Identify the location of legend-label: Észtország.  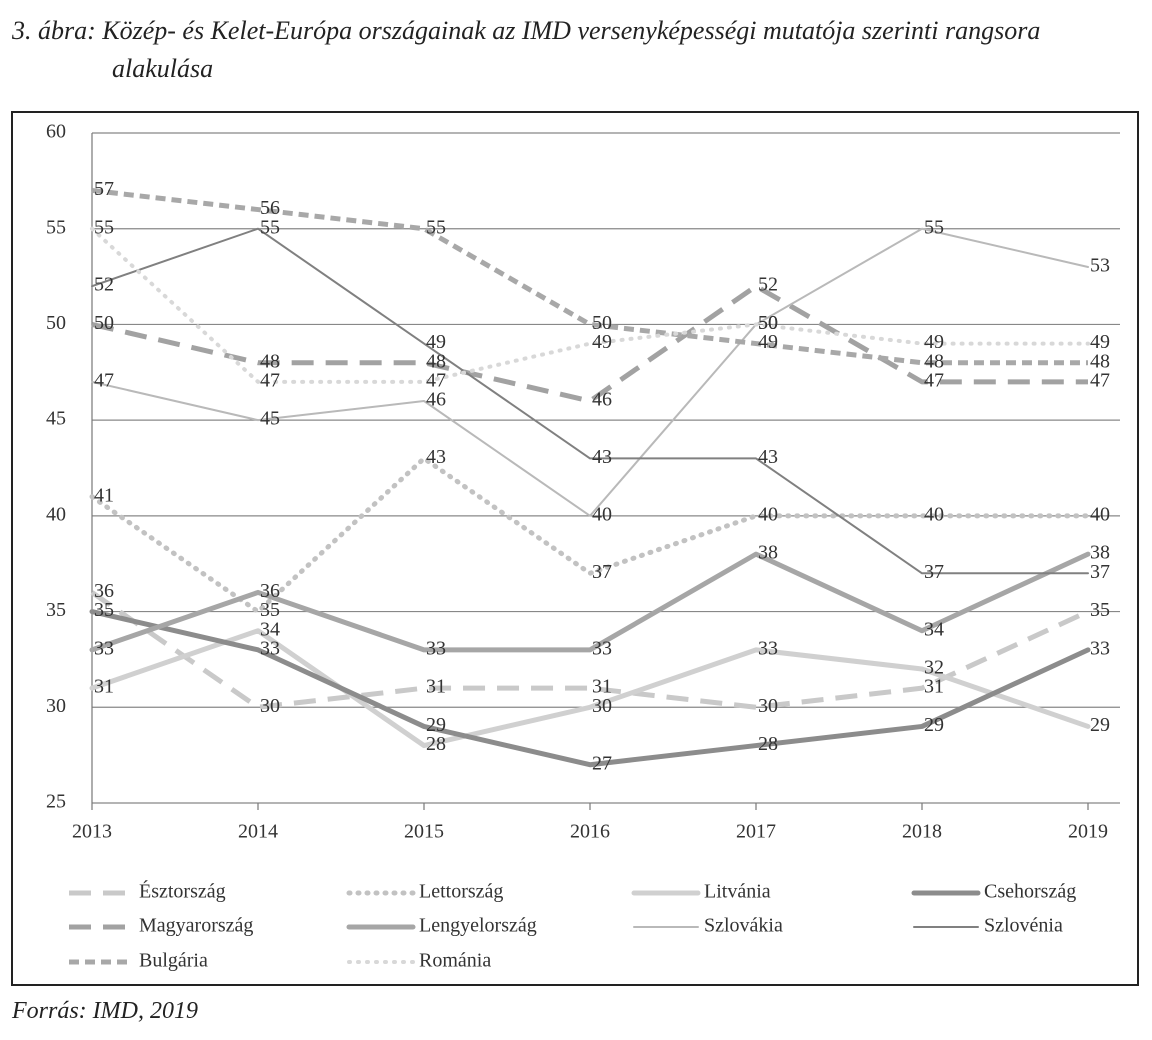
(182, 891).